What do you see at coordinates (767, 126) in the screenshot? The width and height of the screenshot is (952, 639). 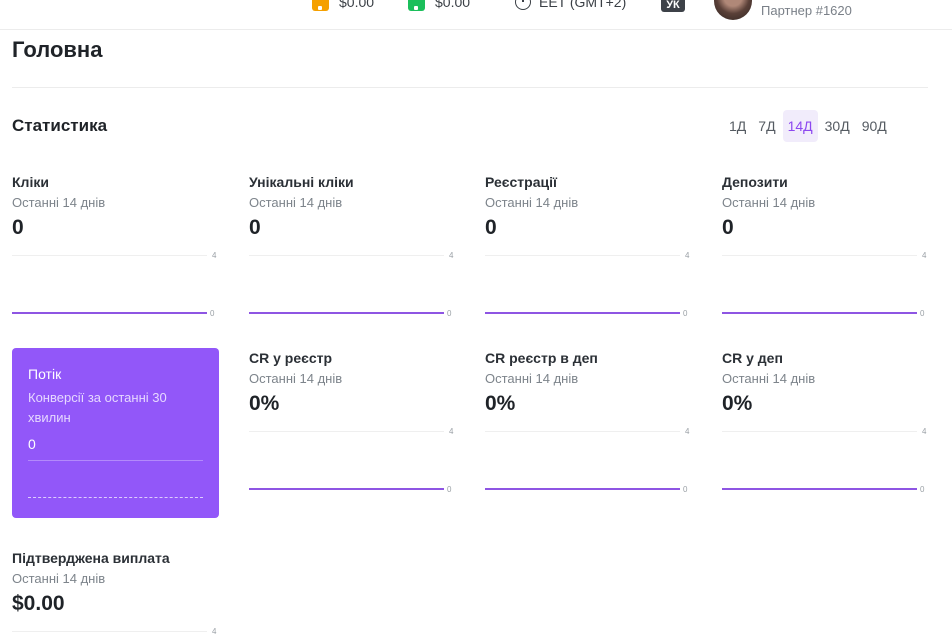 I see `period-7d: 7Д` at bounding box center [767, 126].